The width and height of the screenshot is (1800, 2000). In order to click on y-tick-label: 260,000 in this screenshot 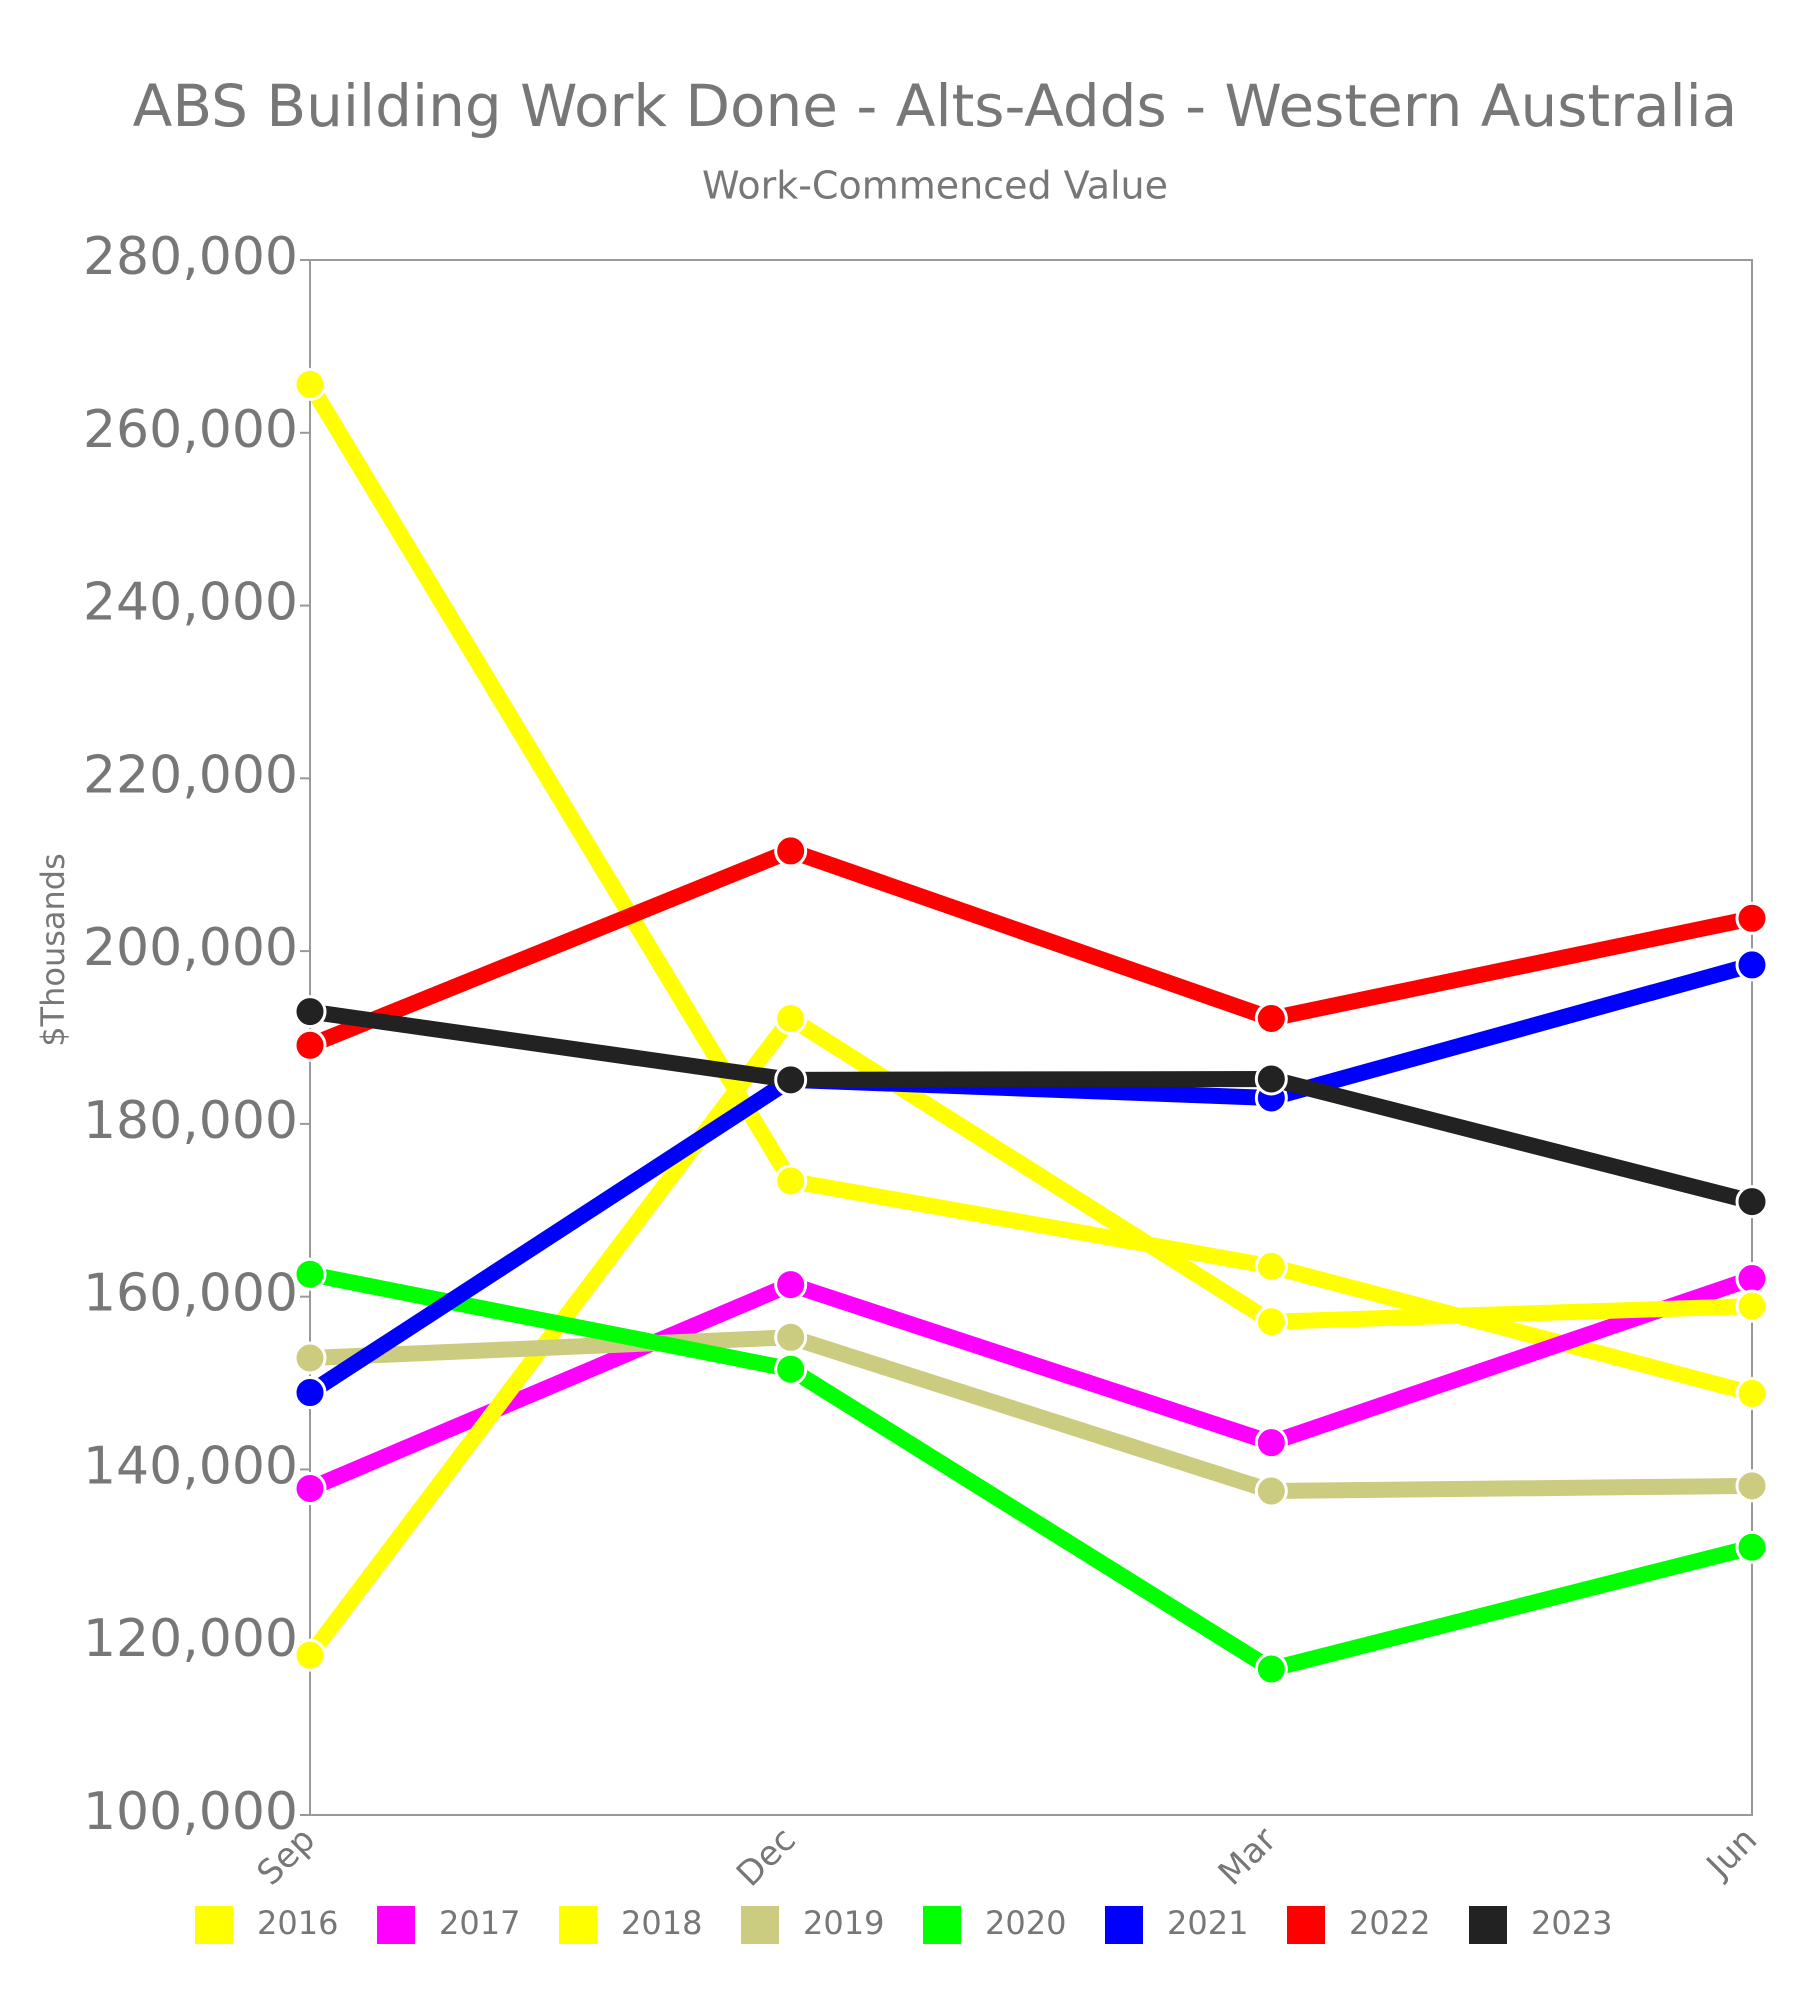, I will do `click(190, 430)`.